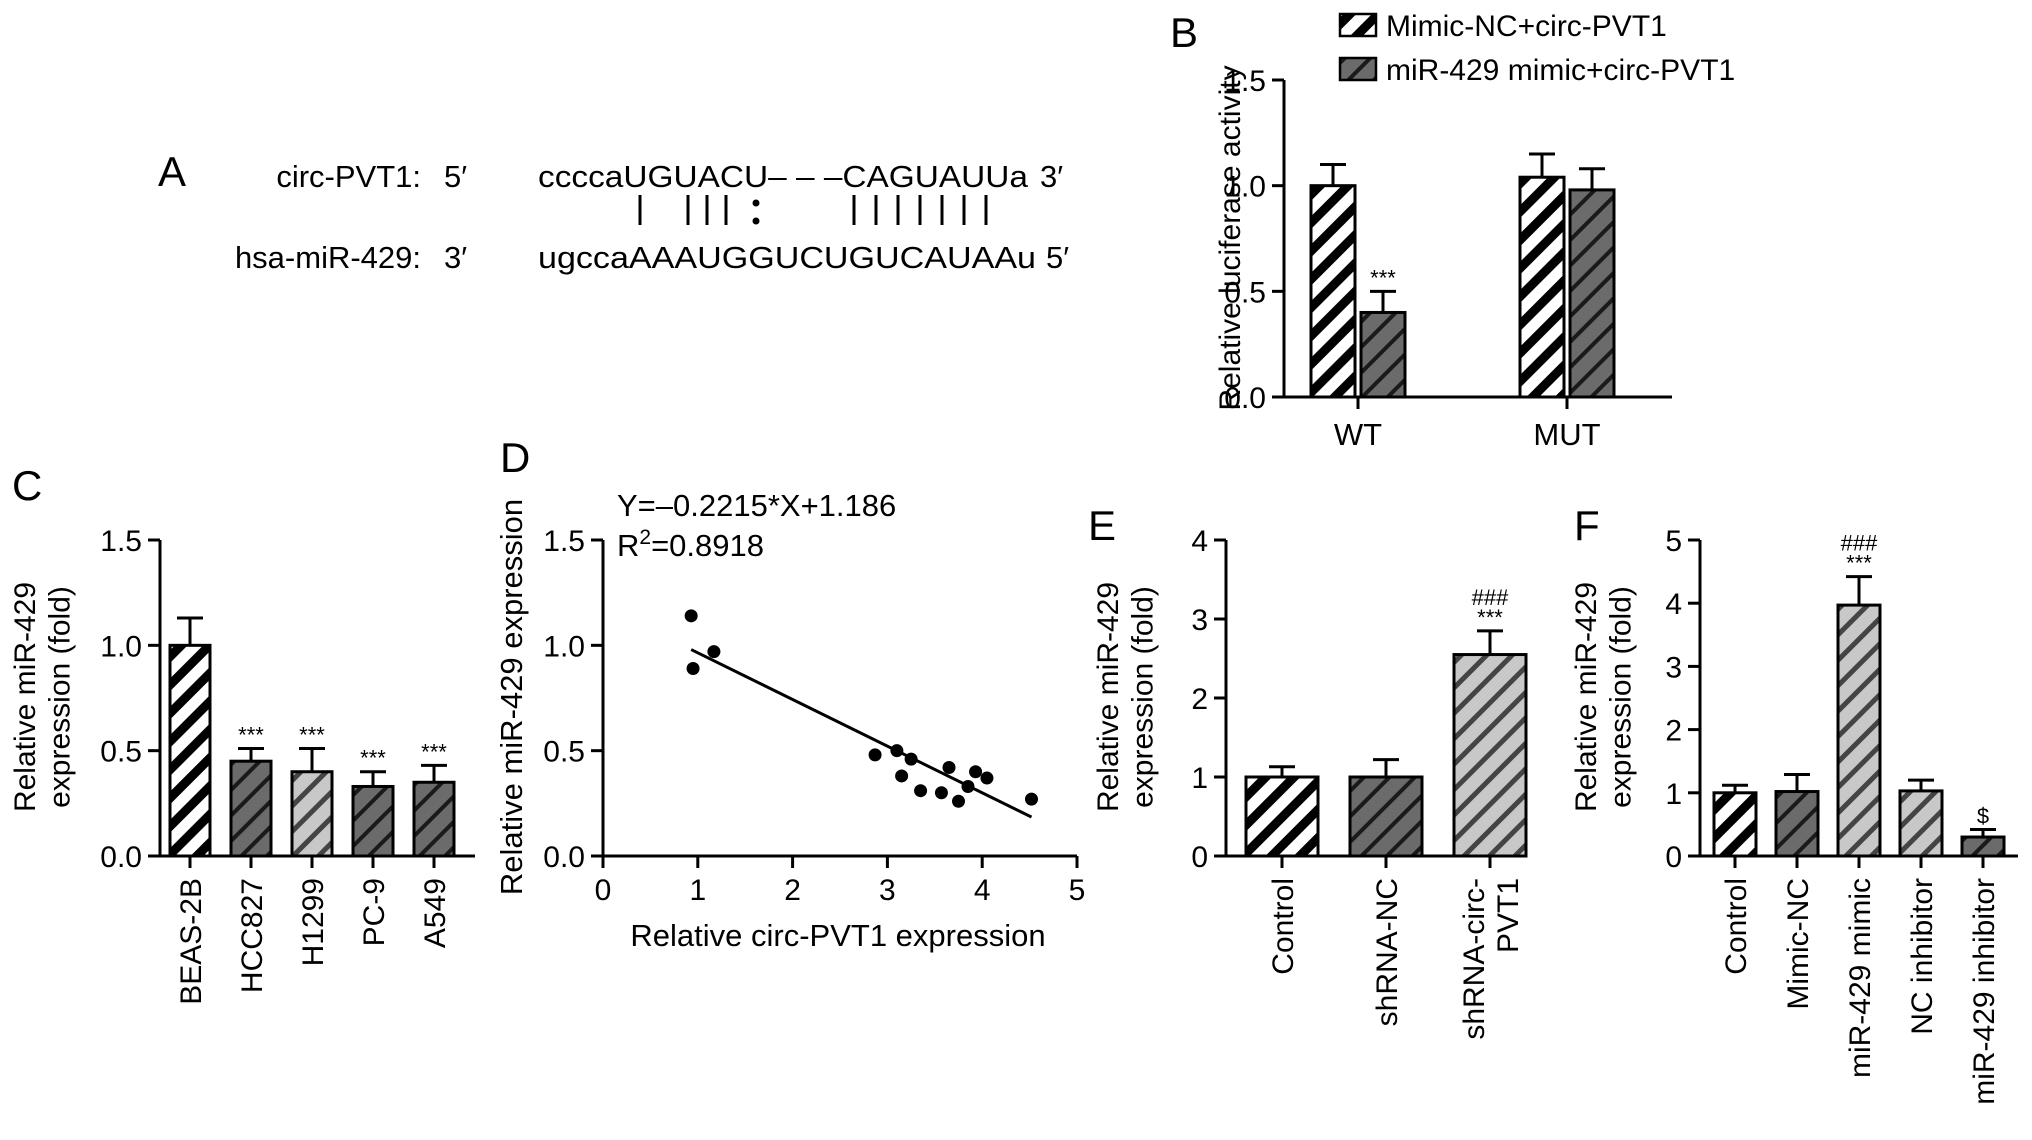 This screenshot has height=1140, width=2032. What do you see at coordinates (1230, 237) in the screenshot?
I see `y-axis-label: Relative luciferase activity` at bounding box center [1230, 237].